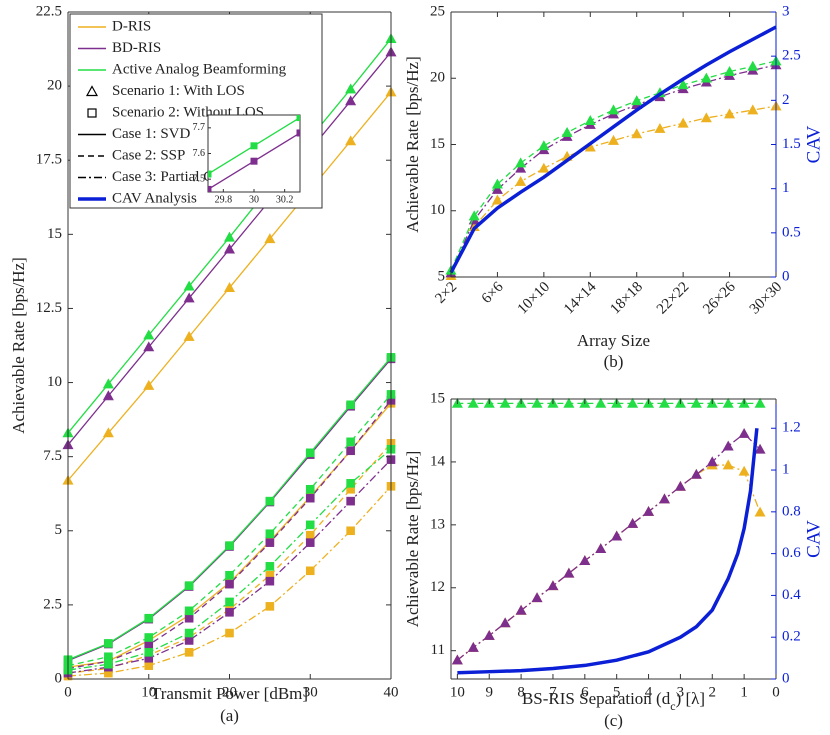 This screenshot has width=830, height=735. What do you see at coordinates (744, 692) in the screenshot?
I see `x-tick-label: 1` at bounding box center [744, 692].